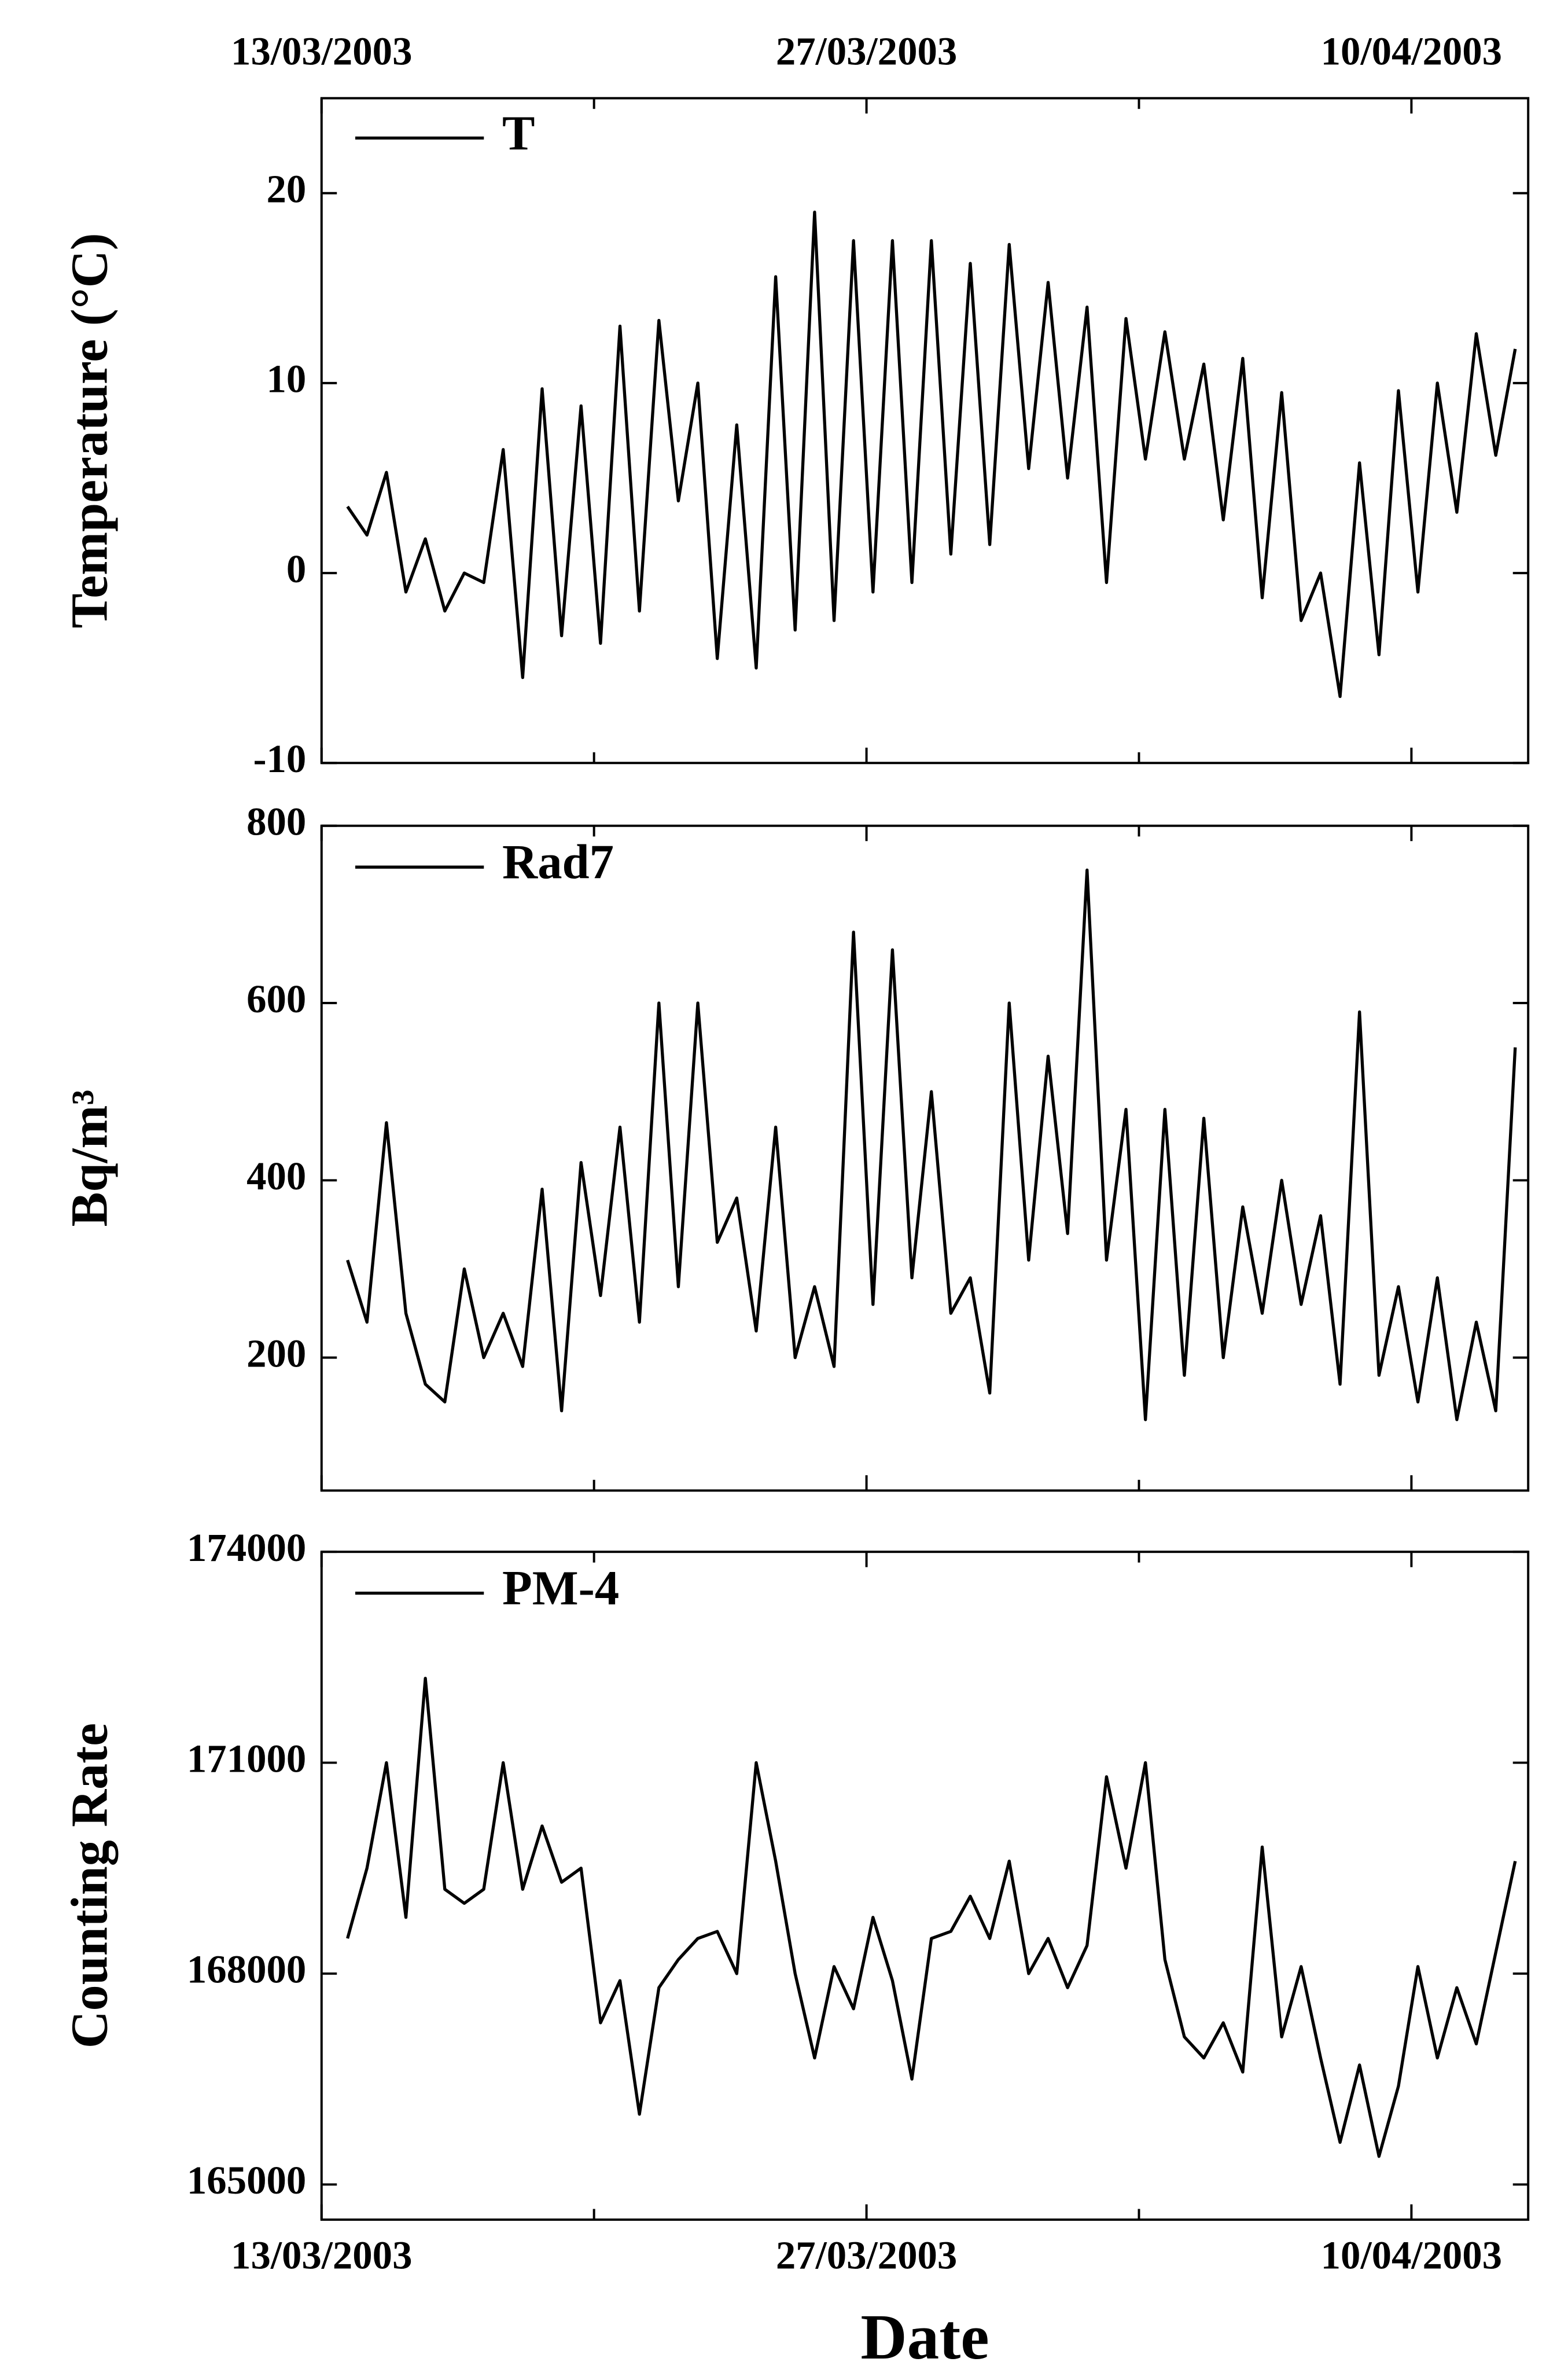  What do you see at coordinates (558, 863) in the screenshot?
I see `legend-label: Rad7` at bounding box center [558, 863].